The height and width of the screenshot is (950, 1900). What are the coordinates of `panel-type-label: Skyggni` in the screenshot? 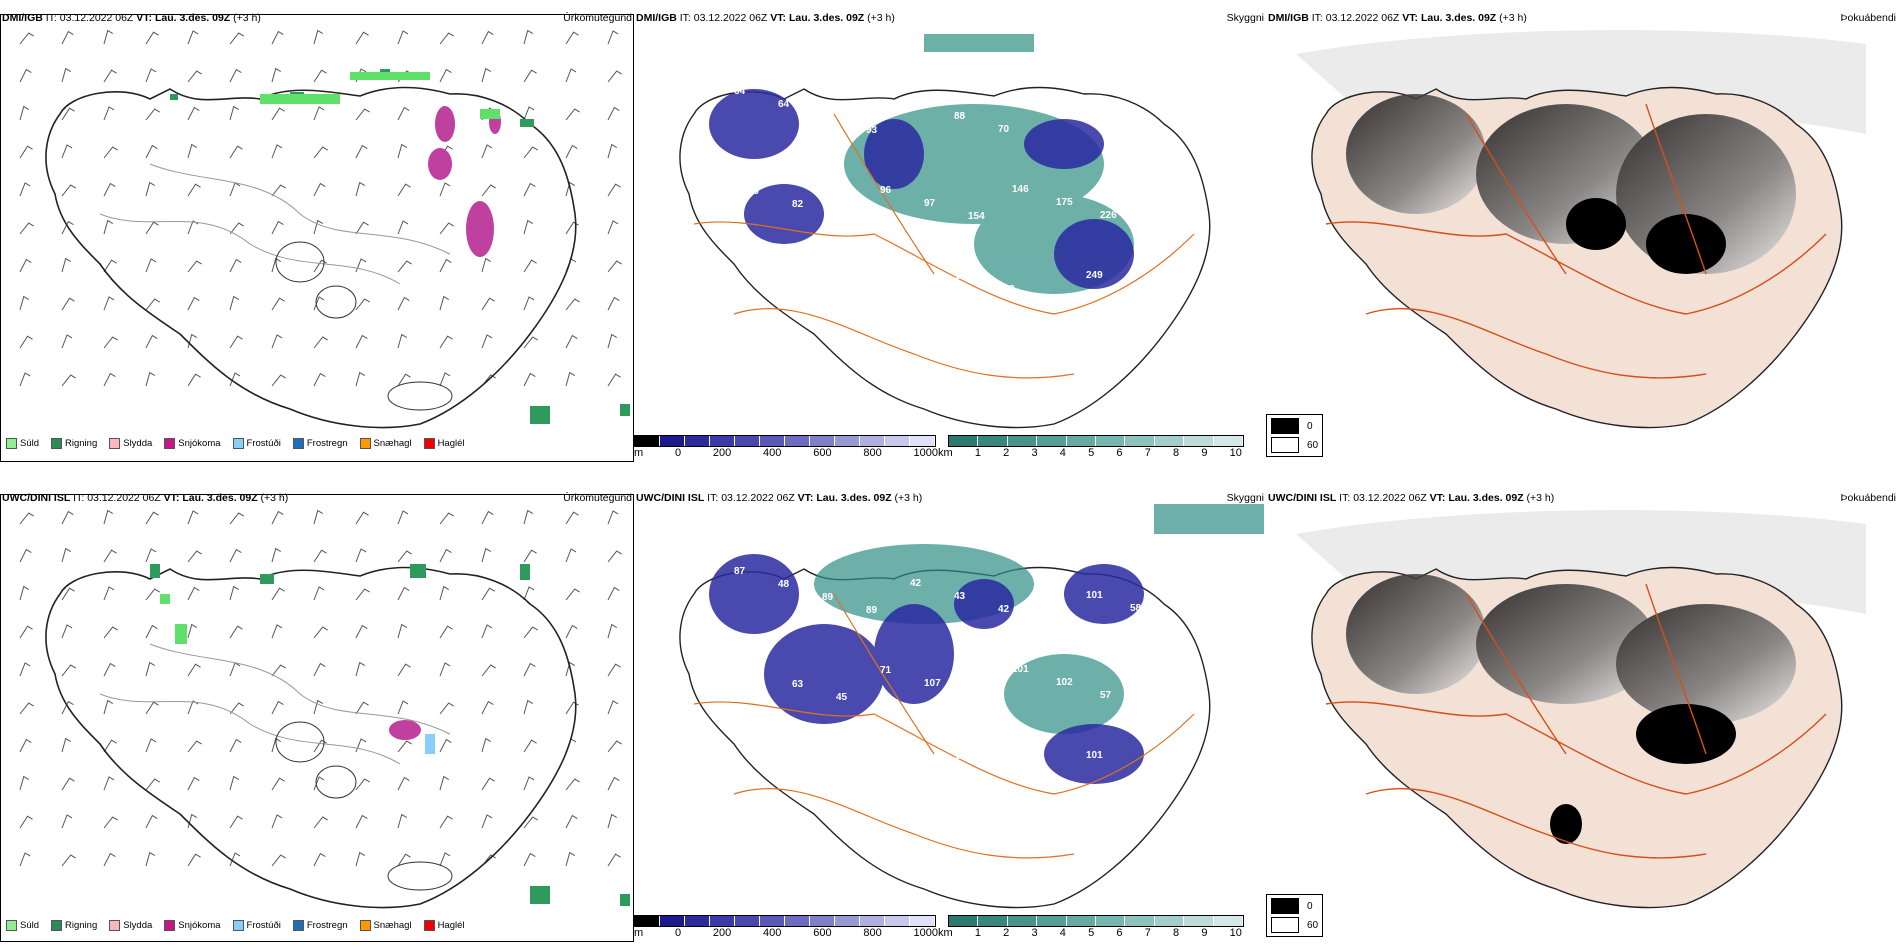 It's located at (1245, 18).